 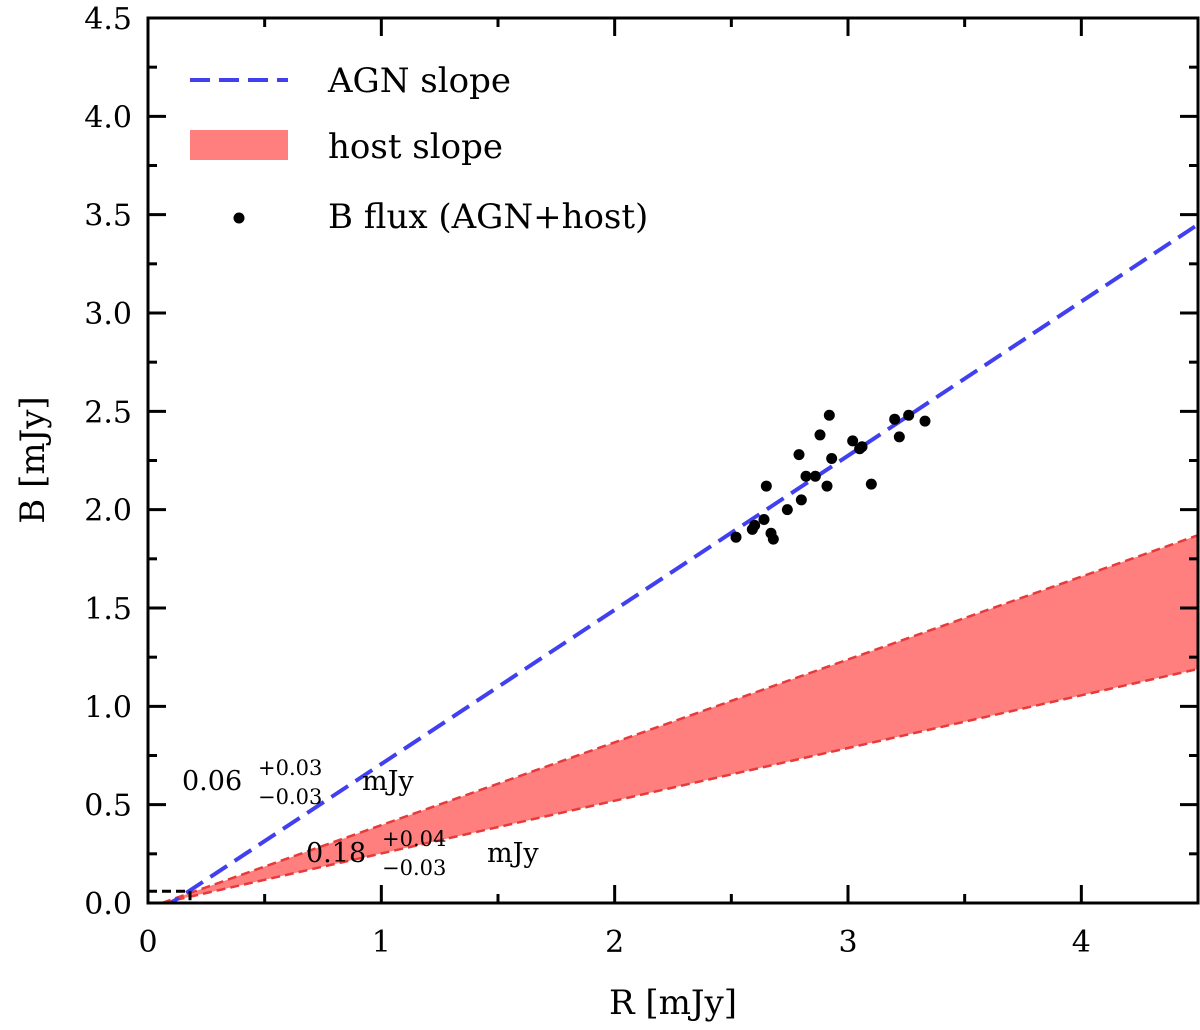 I want to click on agn-intercept-value: 0.06, so click(x=212, y=781).